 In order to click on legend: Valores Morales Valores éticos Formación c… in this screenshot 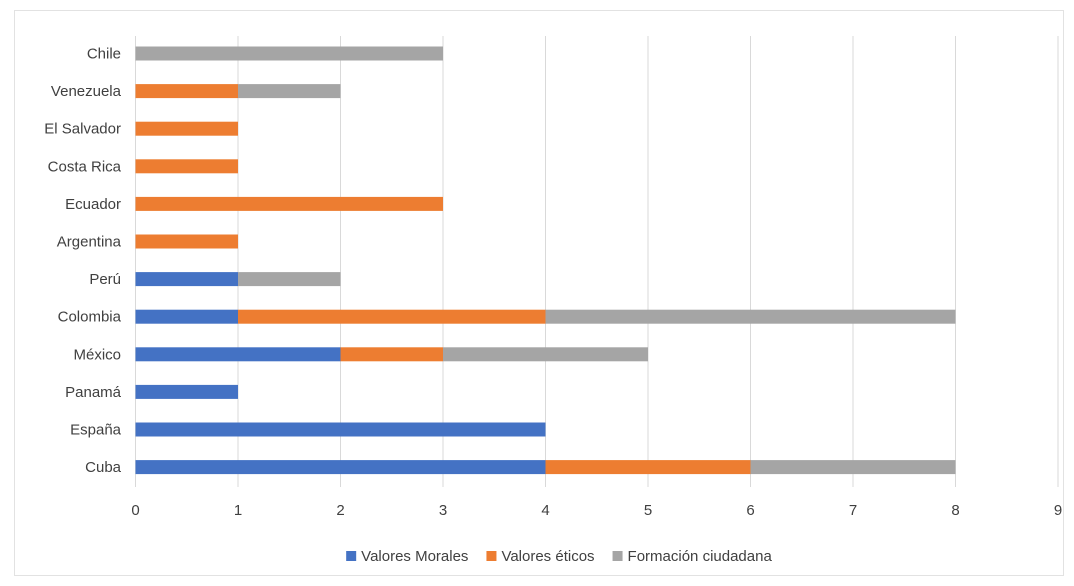, I will do `click(559, 556)`.